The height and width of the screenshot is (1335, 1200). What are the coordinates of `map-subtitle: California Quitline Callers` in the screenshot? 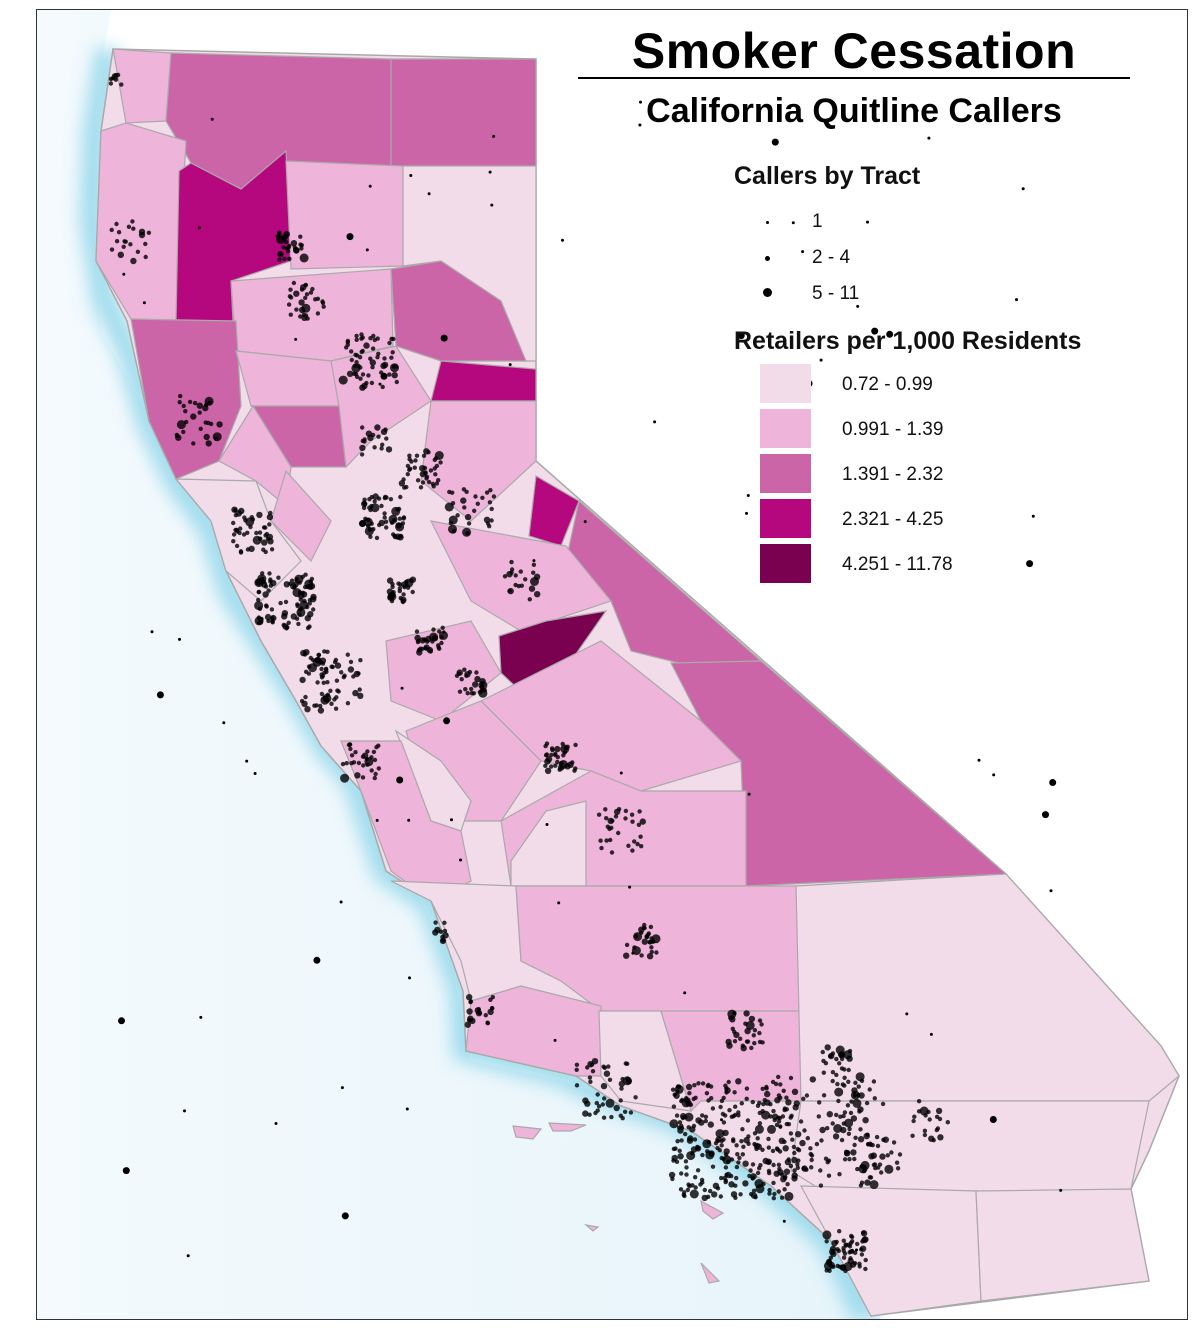 It's located at (854, 111).